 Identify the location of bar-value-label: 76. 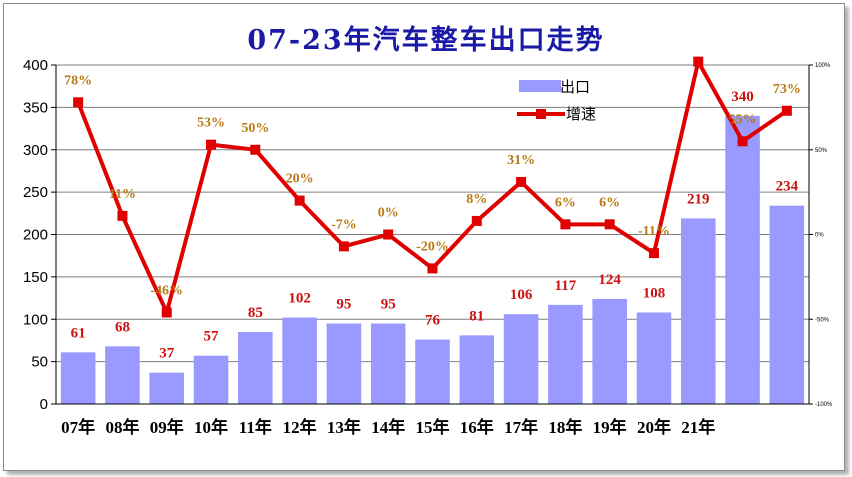
(433, 321).